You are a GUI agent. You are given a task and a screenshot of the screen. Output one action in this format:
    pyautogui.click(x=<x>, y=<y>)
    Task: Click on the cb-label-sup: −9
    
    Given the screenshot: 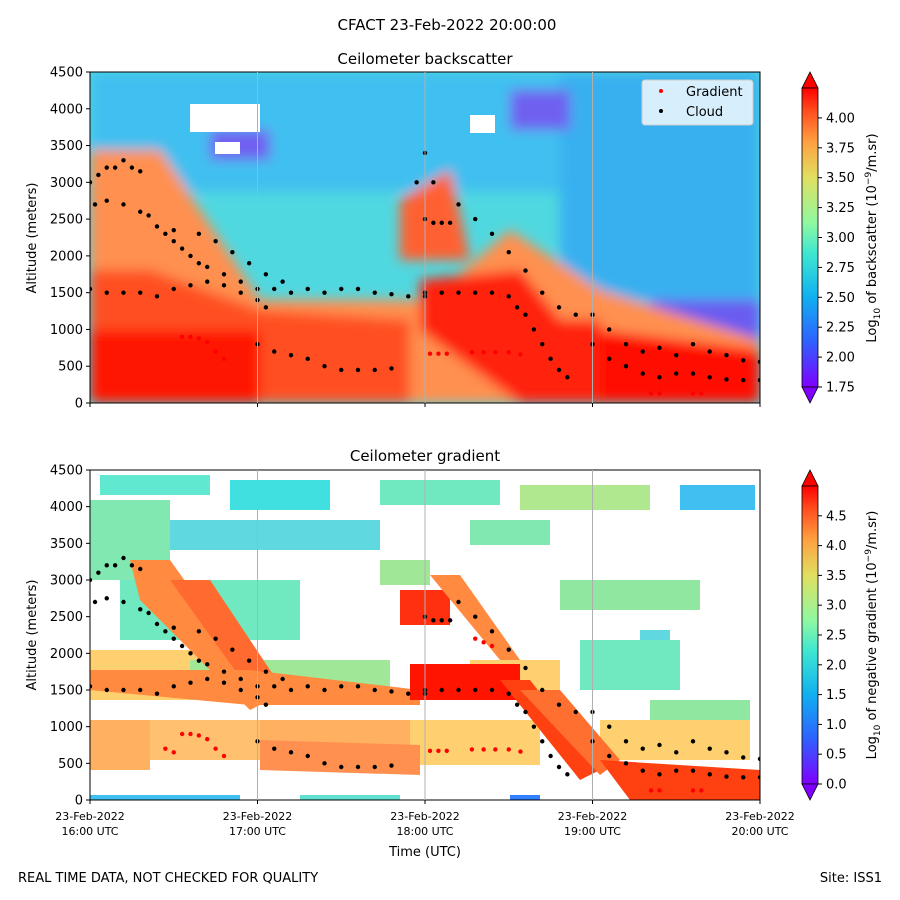 What is the action you would take?
    pyautogui.click(x=869, y=179)
    